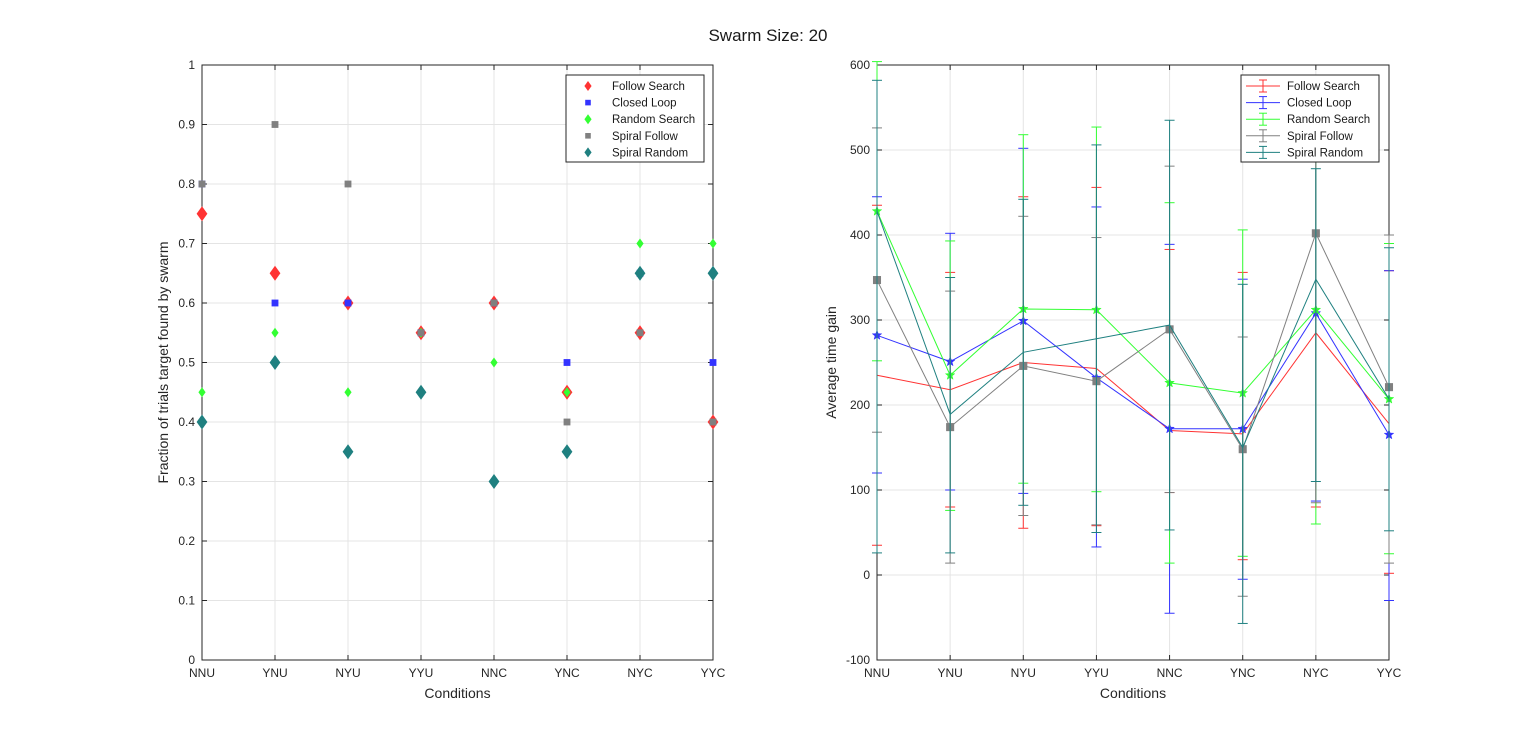 The image size is (1536, 739). Describe the element at coordinates (768, 35) in the screenshot. I see `figure-title: Swarm Size: 20` at that location.